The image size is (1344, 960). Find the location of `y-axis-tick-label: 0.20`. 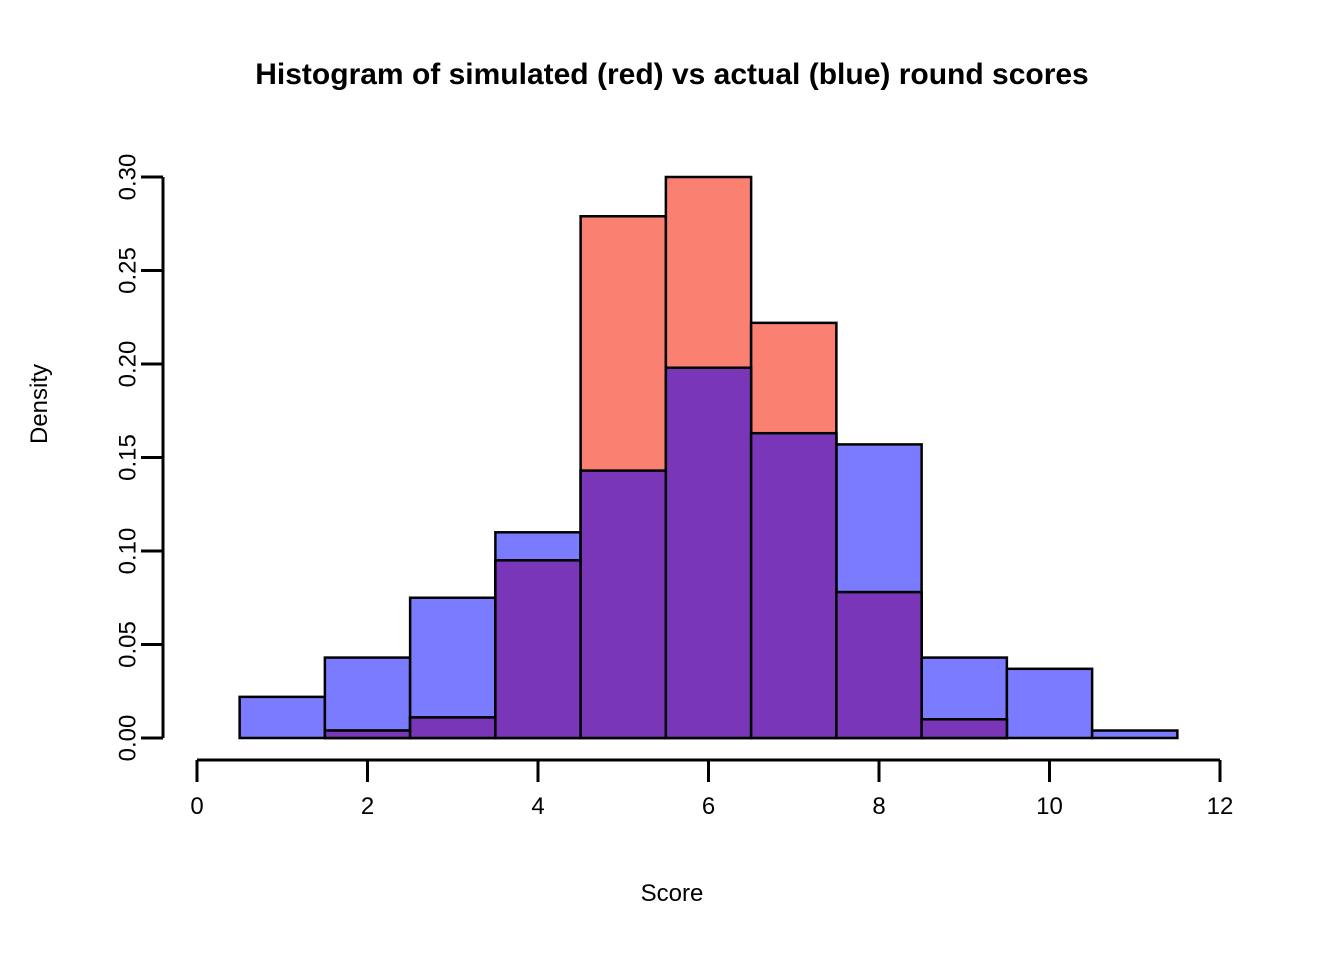

y-axis-tick-label: 0.20 is located at coordinates (127, 364).